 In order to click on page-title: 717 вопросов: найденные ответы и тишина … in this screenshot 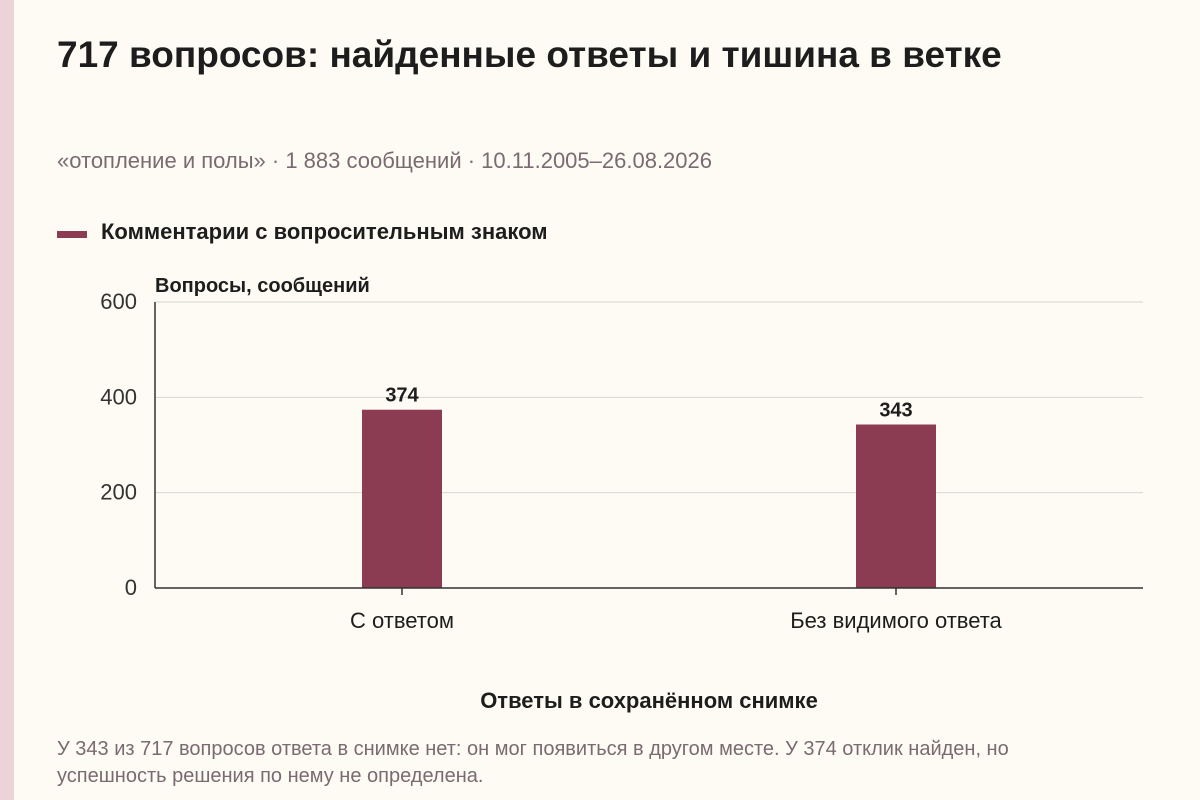, I will do `click(529, 54)`.